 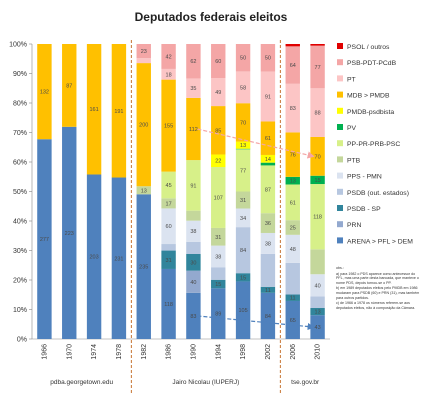 I want to click on data-label-arena-pfl-dem-1998: 105, so click(x=242, y=311).